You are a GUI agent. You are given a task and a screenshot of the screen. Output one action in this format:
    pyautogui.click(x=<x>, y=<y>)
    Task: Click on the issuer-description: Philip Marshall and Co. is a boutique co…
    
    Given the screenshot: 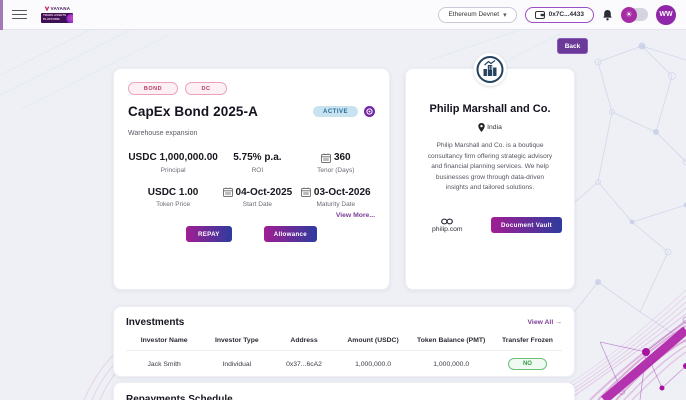 What is the action you would take?
    pyautogui.click(x=490, y=167)
    